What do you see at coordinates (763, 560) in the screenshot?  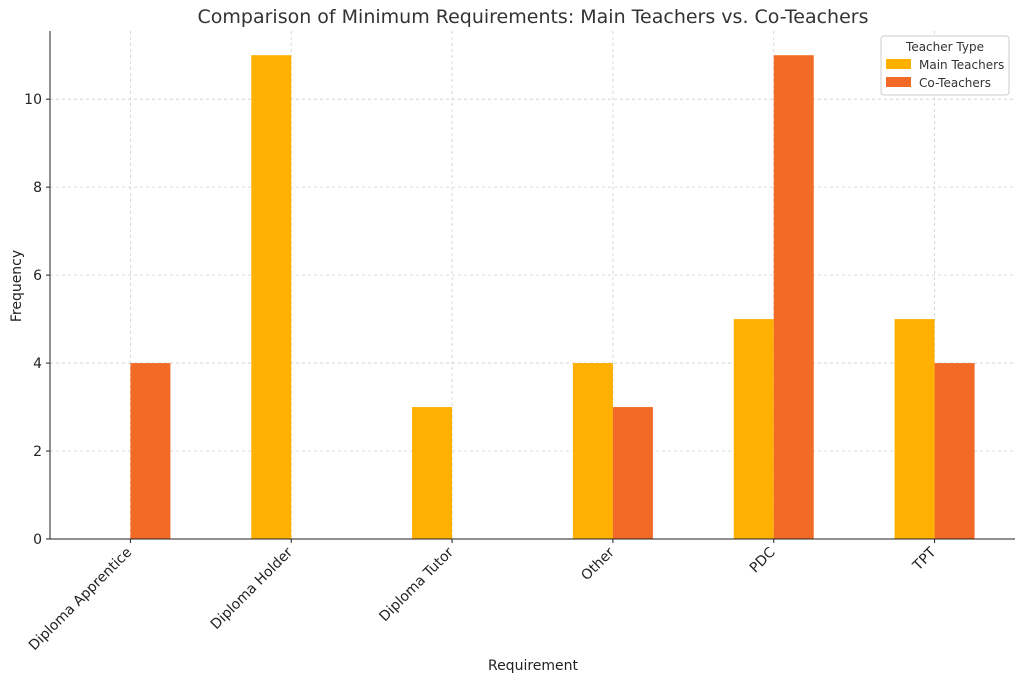 I see `x-tick-label: PDC` at bounding box center [763, 560].